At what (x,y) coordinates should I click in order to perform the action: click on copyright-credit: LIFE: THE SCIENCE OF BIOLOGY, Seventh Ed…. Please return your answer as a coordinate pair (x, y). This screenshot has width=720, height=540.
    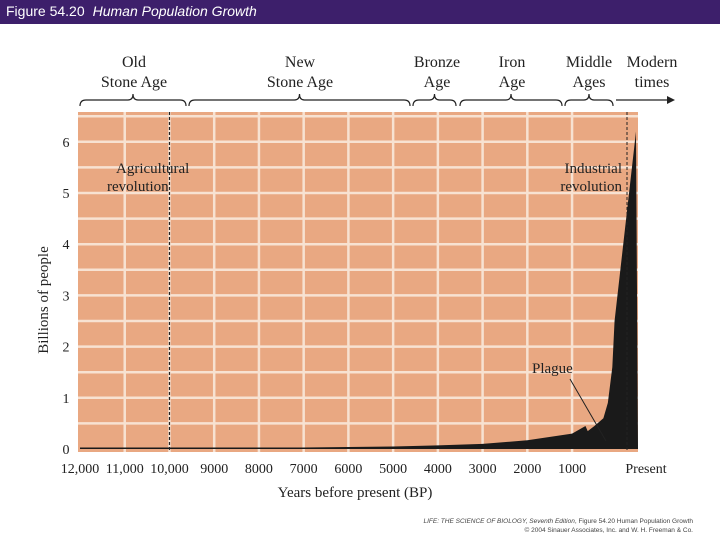
    Looking at the image, I should click on (540, 526).